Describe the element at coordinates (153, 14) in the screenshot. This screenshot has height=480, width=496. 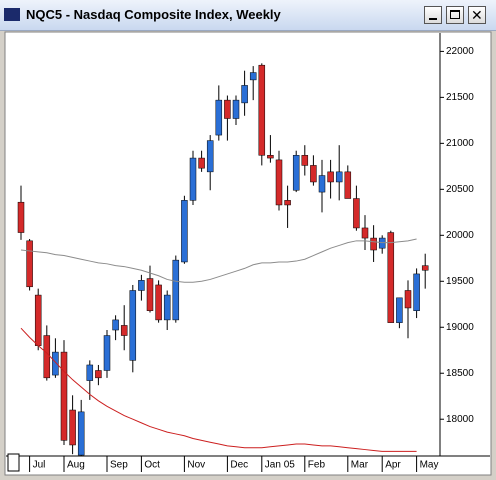
I see `window-title: NQC5 - Nasdaq Composite Index, Weekly` at that location.